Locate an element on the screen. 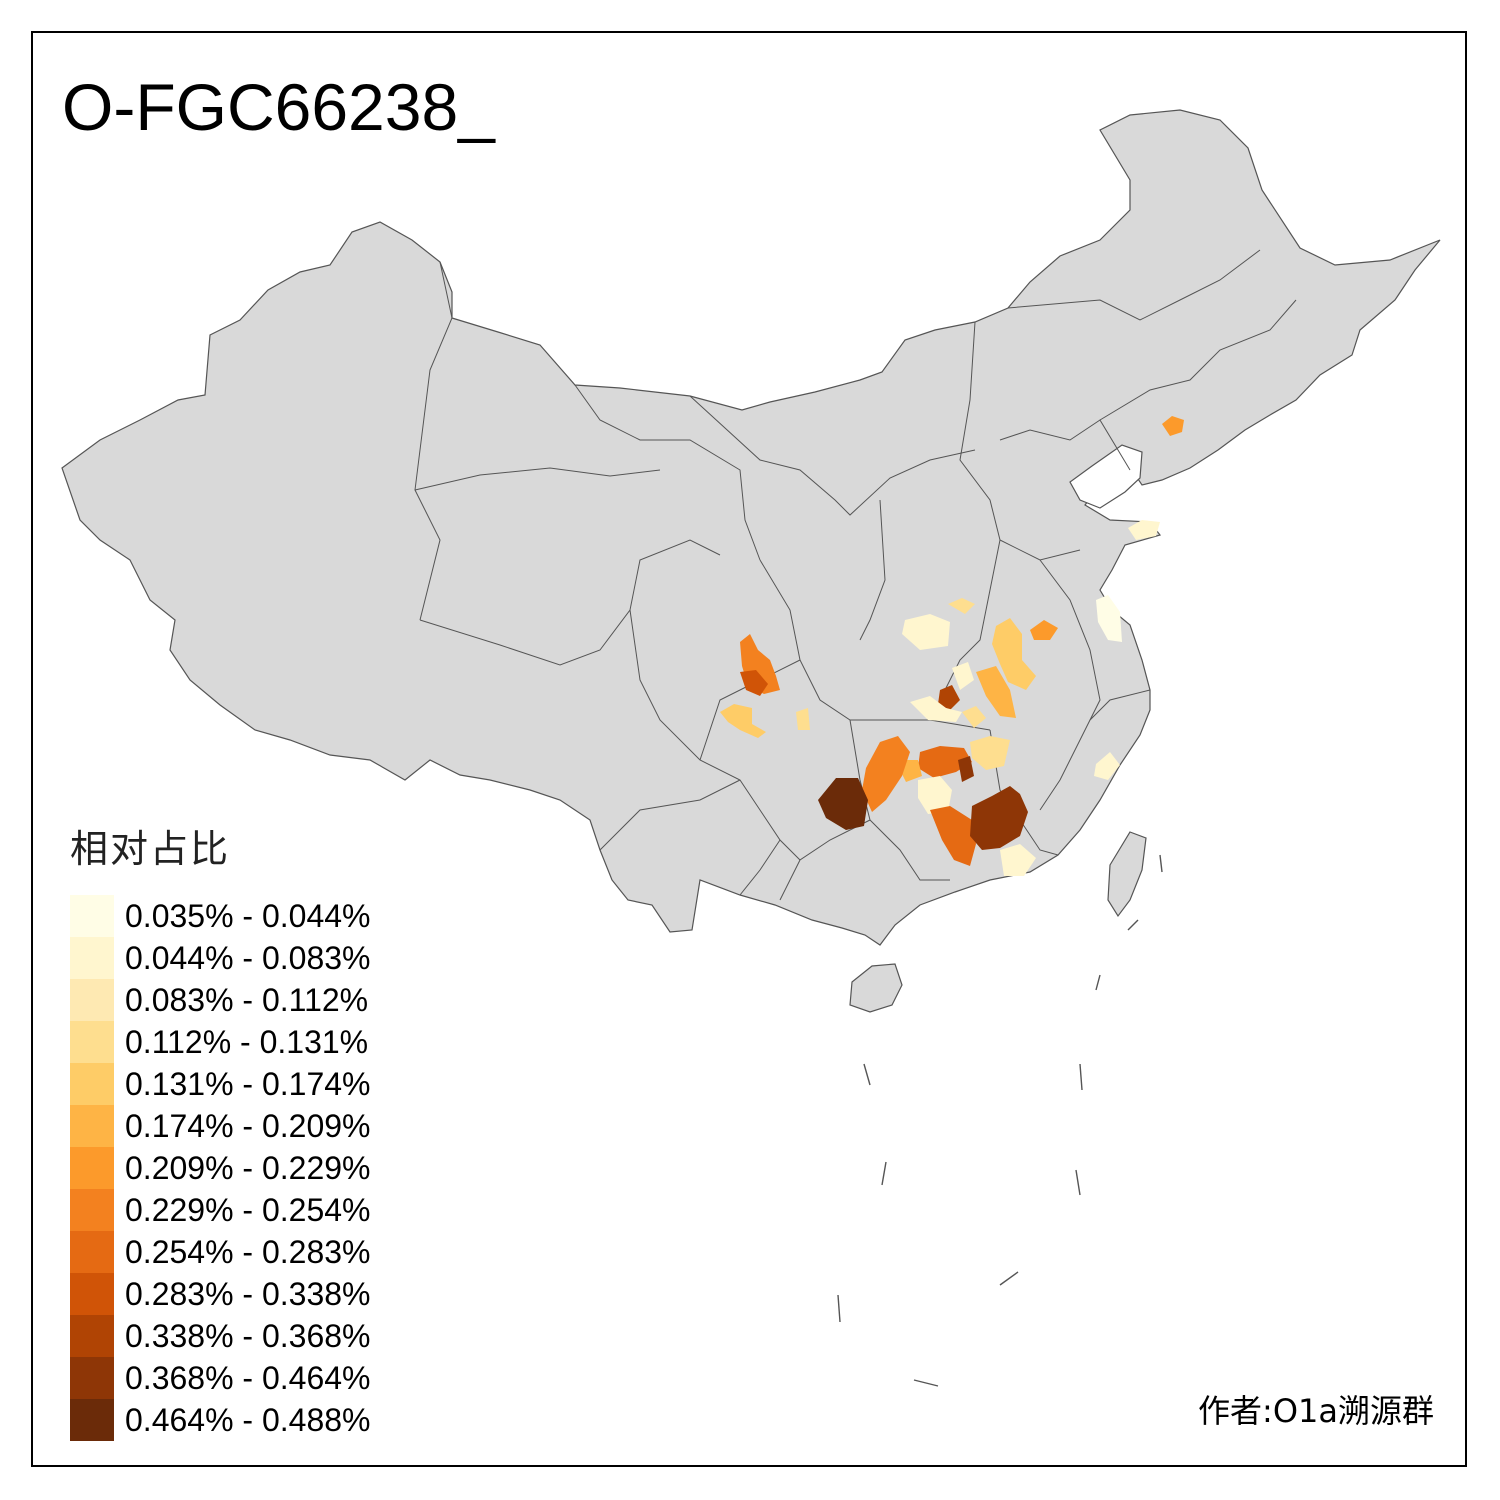 The width and height of the screenshot is (1500, 1500). legend-row: 0.044% - 0.083% is located at coordinates (220, 958).